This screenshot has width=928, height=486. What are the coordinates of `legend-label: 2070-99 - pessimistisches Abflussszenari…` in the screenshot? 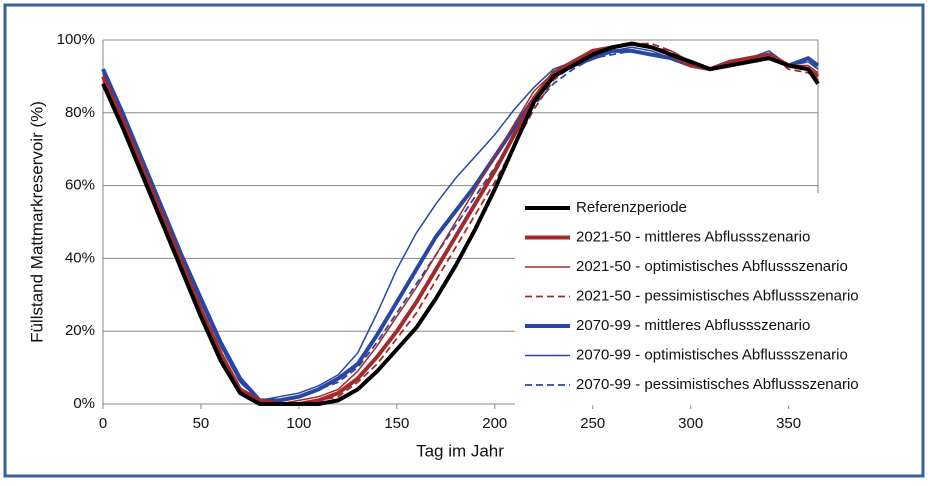 It's located at (717, 384).